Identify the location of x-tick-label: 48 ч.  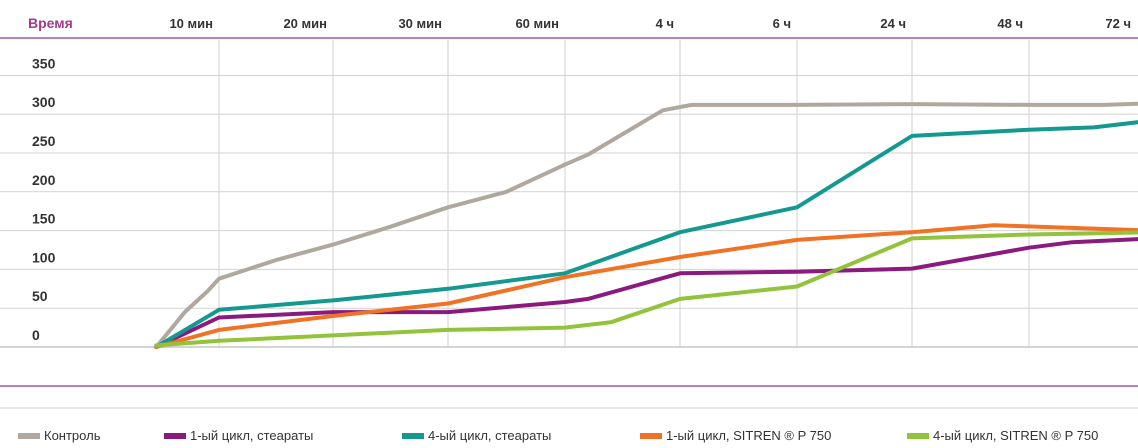
(1010, 23).